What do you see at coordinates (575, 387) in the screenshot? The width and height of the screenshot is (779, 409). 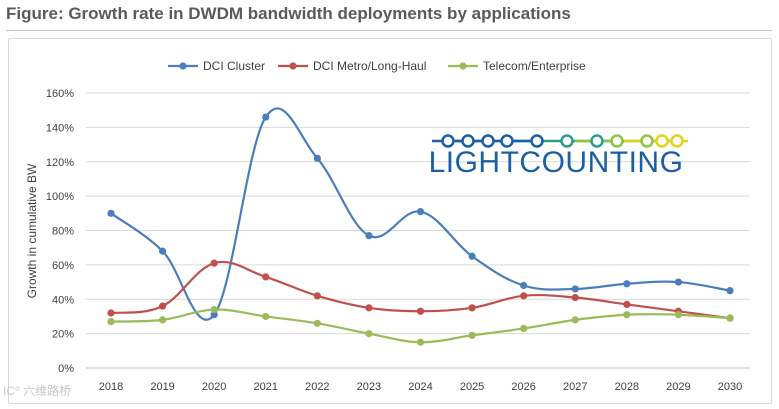 I see `x-tick-label: 2027` at bounding box center [575, 387].